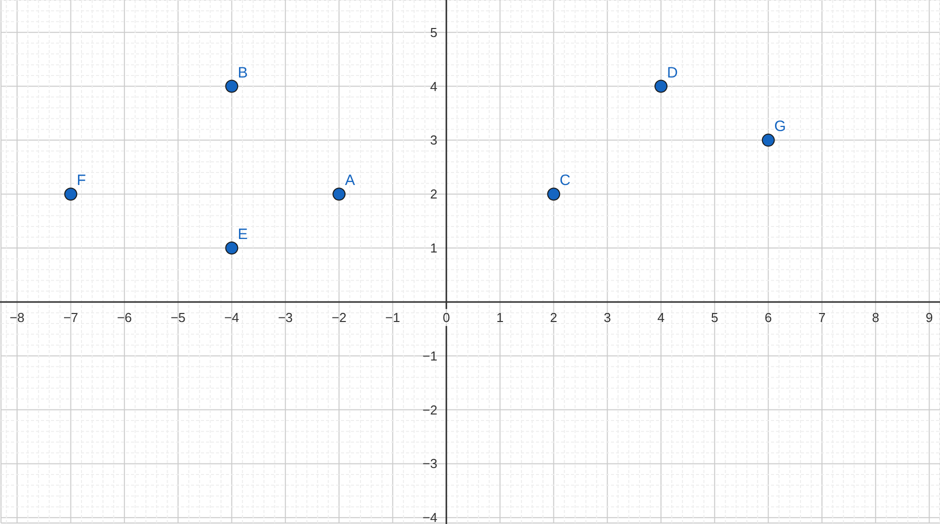 Image resolution: width=940 pixels, height=524 pixels. I want to click on x-tick-label: 7, so click(822, 317).